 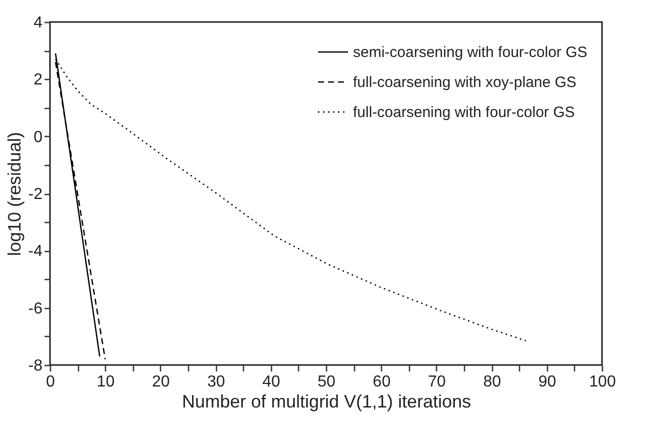 What do you see at coordinates (327, 402) in the screenshot?
I see `x-axis-title: Number of multigrid V(1,1) iterations` at bounding box center [327, 402].